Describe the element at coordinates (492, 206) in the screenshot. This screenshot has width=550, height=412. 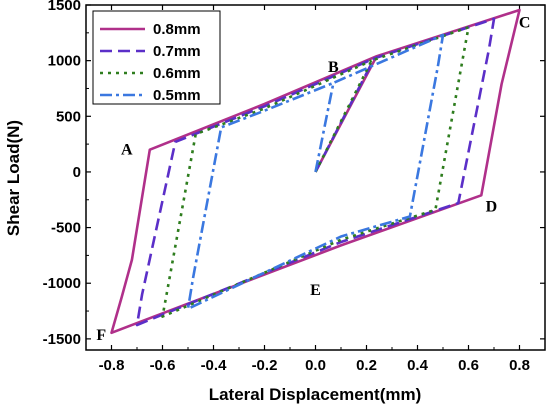
I see `point-label-D: D` at that location.